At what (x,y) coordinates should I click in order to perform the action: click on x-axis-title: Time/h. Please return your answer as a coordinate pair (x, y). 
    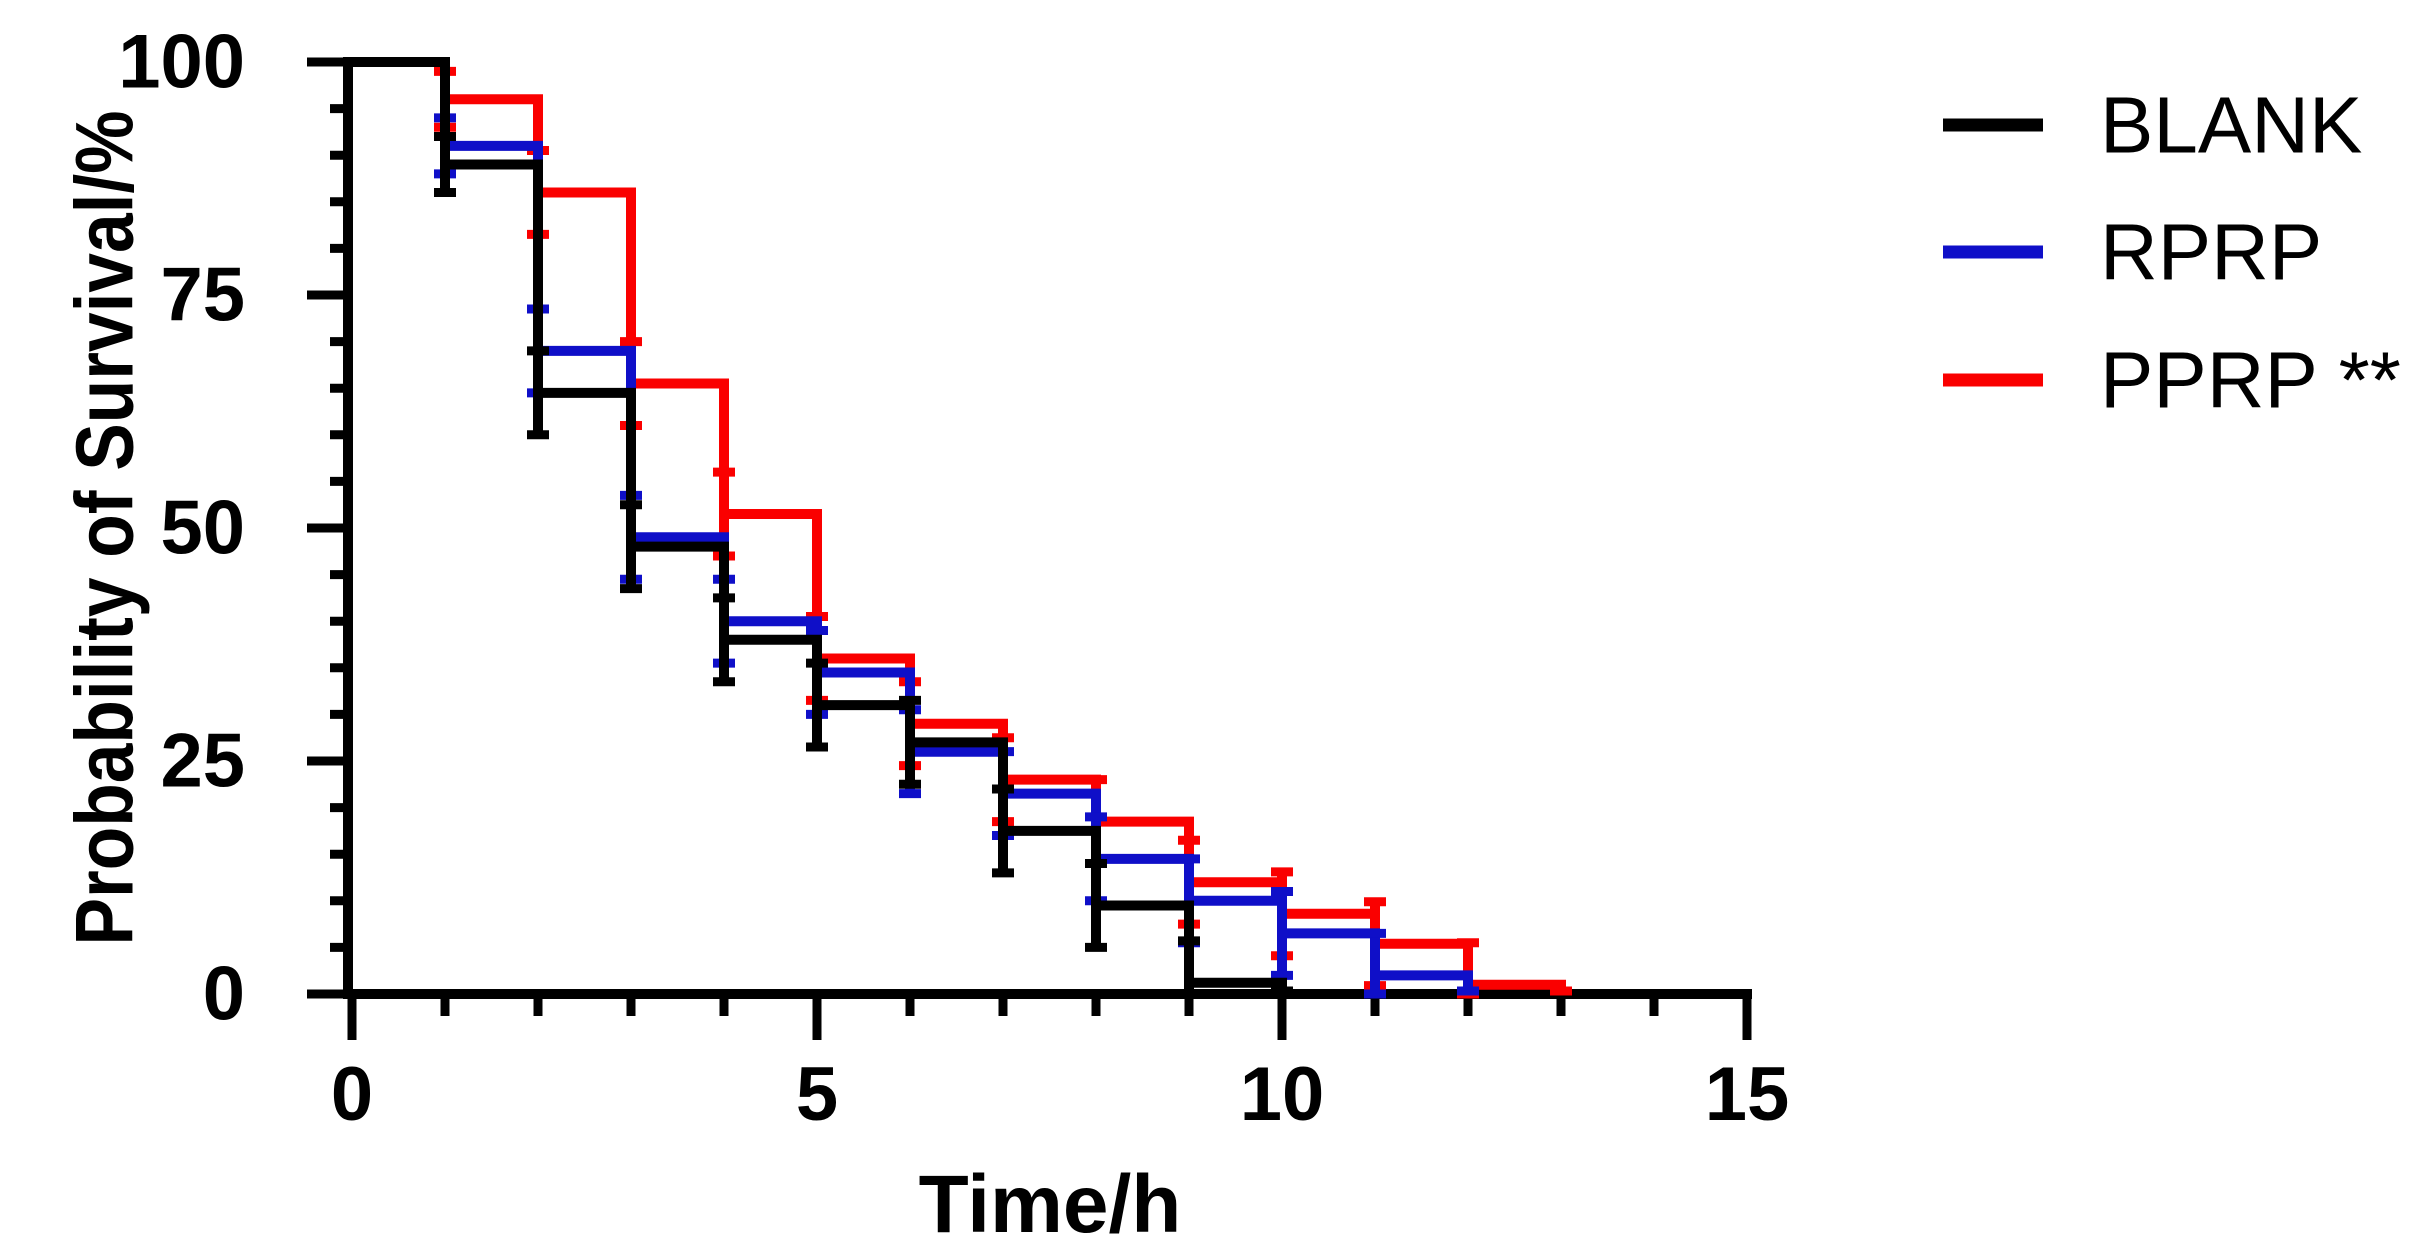
    Looking at the image, I should click on (1050, 1204).